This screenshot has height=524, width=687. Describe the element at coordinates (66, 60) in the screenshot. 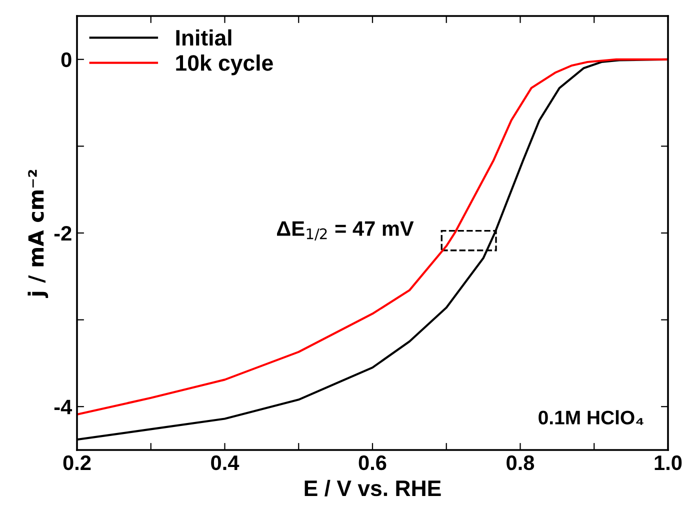

I see `y-tick-label: 0` at that location.